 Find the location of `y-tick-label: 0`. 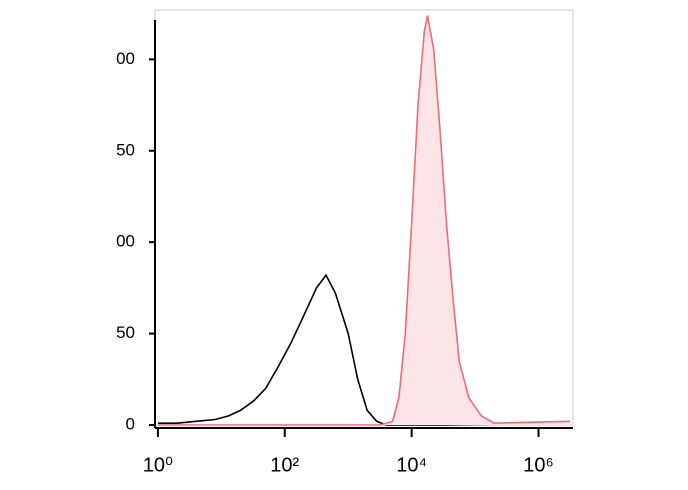

y-tick-label: 0 is located at coordinates (130, 423).